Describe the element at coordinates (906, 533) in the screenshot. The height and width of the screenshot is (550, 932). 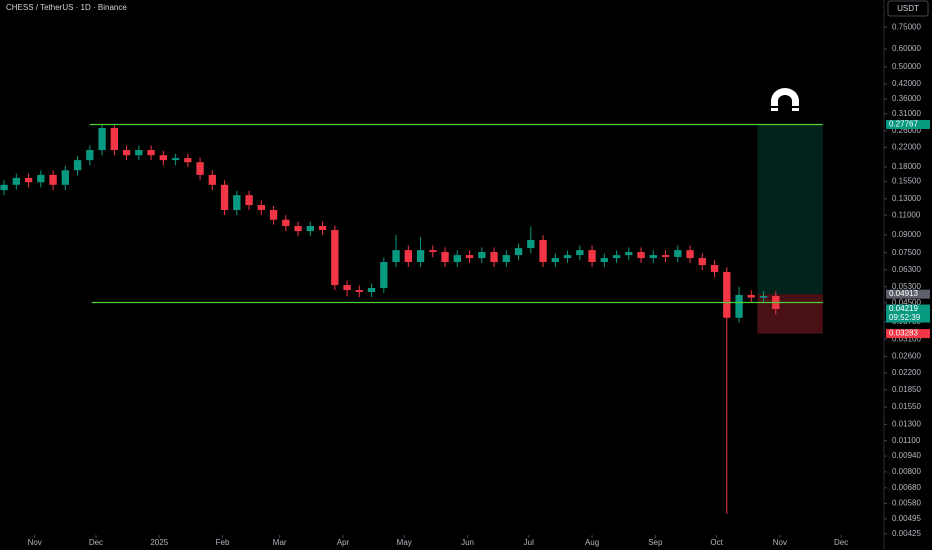
I see `y-tick-label: 0.00425` at that location.